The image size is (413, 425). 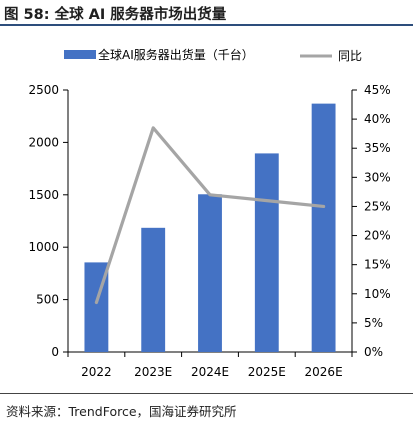 I want to click on title-divider, so click(x=206, y=25).